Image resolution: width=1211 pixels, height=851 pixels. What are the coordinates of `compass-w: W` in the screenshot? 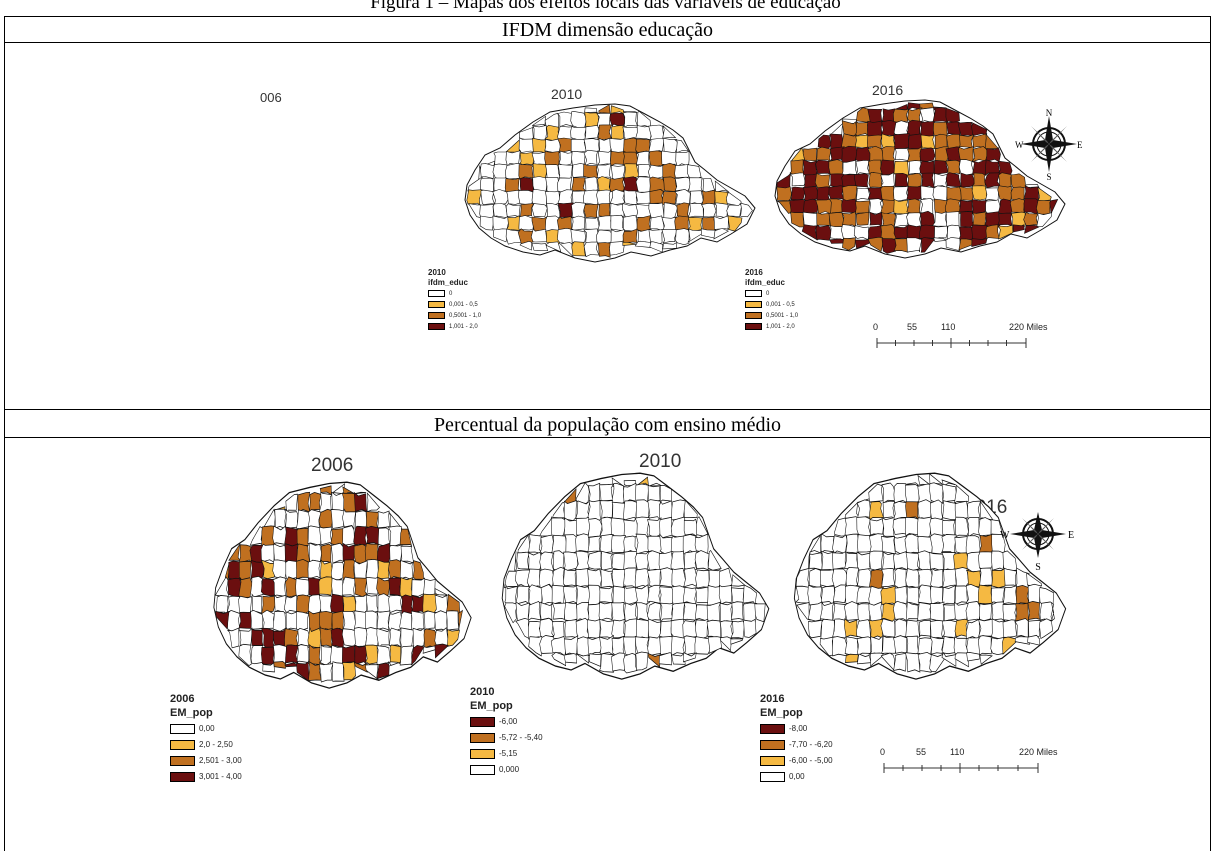 It's located at (1019, 145).